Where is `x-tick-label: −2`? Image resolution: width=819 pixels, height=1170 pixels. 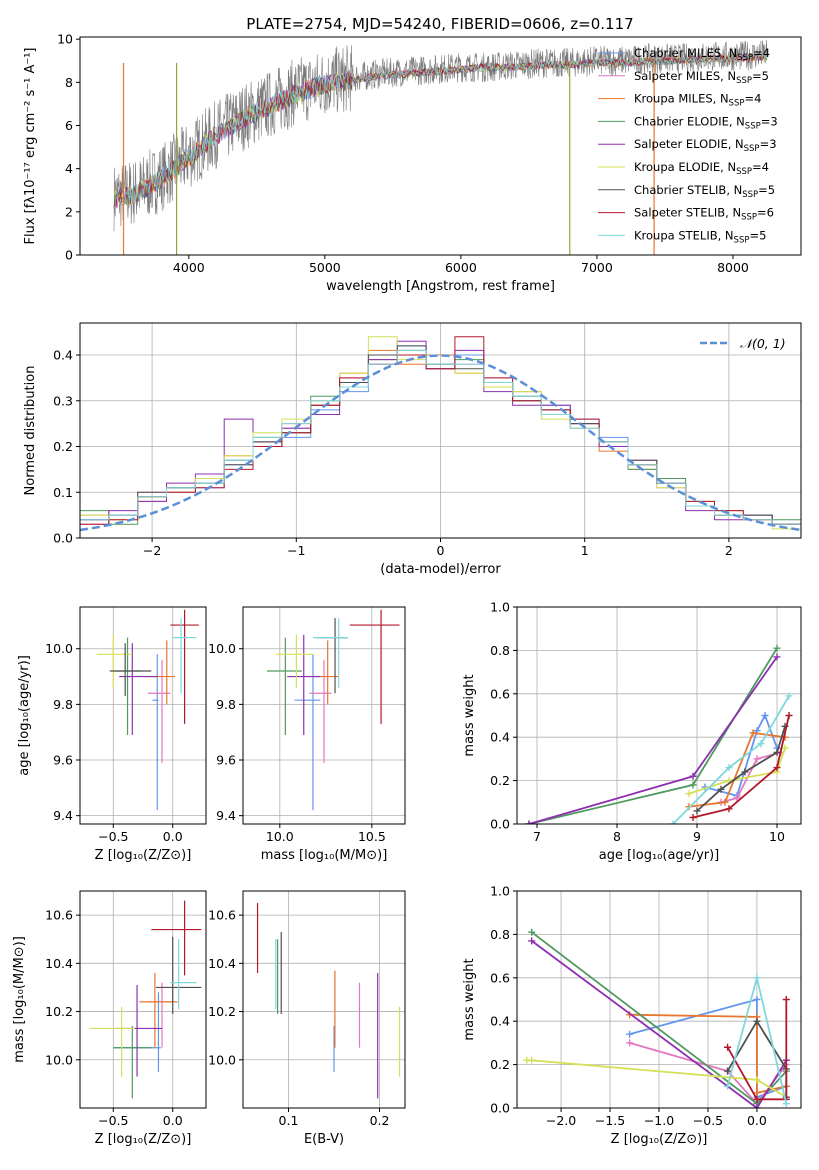
x-tick-label: −2 is located at coordinates (152, 550).